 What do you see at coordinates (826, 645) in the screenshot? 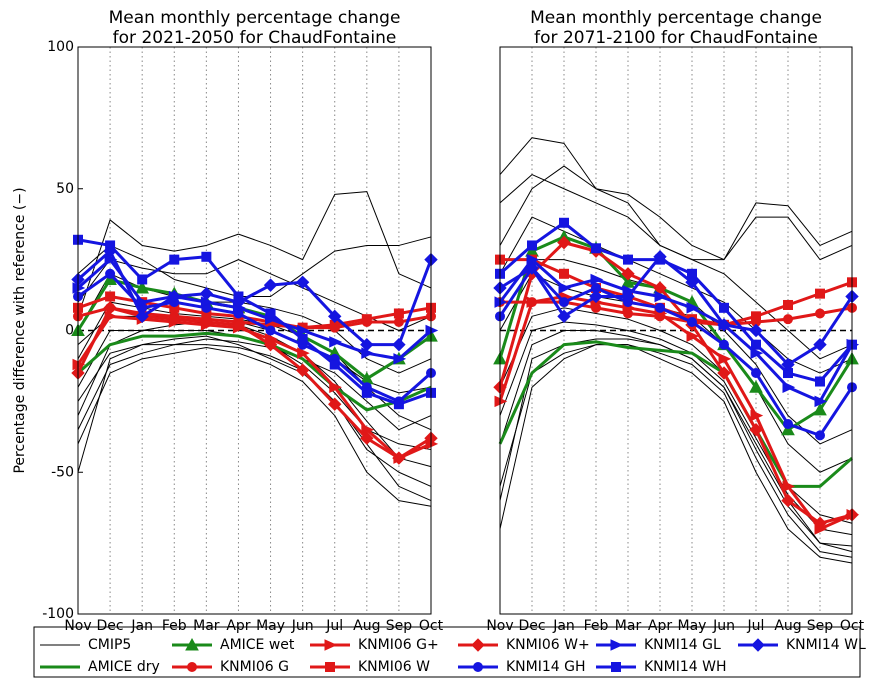
I see `legend-label: KNMI14 WL` at bounding box center [826, 645].